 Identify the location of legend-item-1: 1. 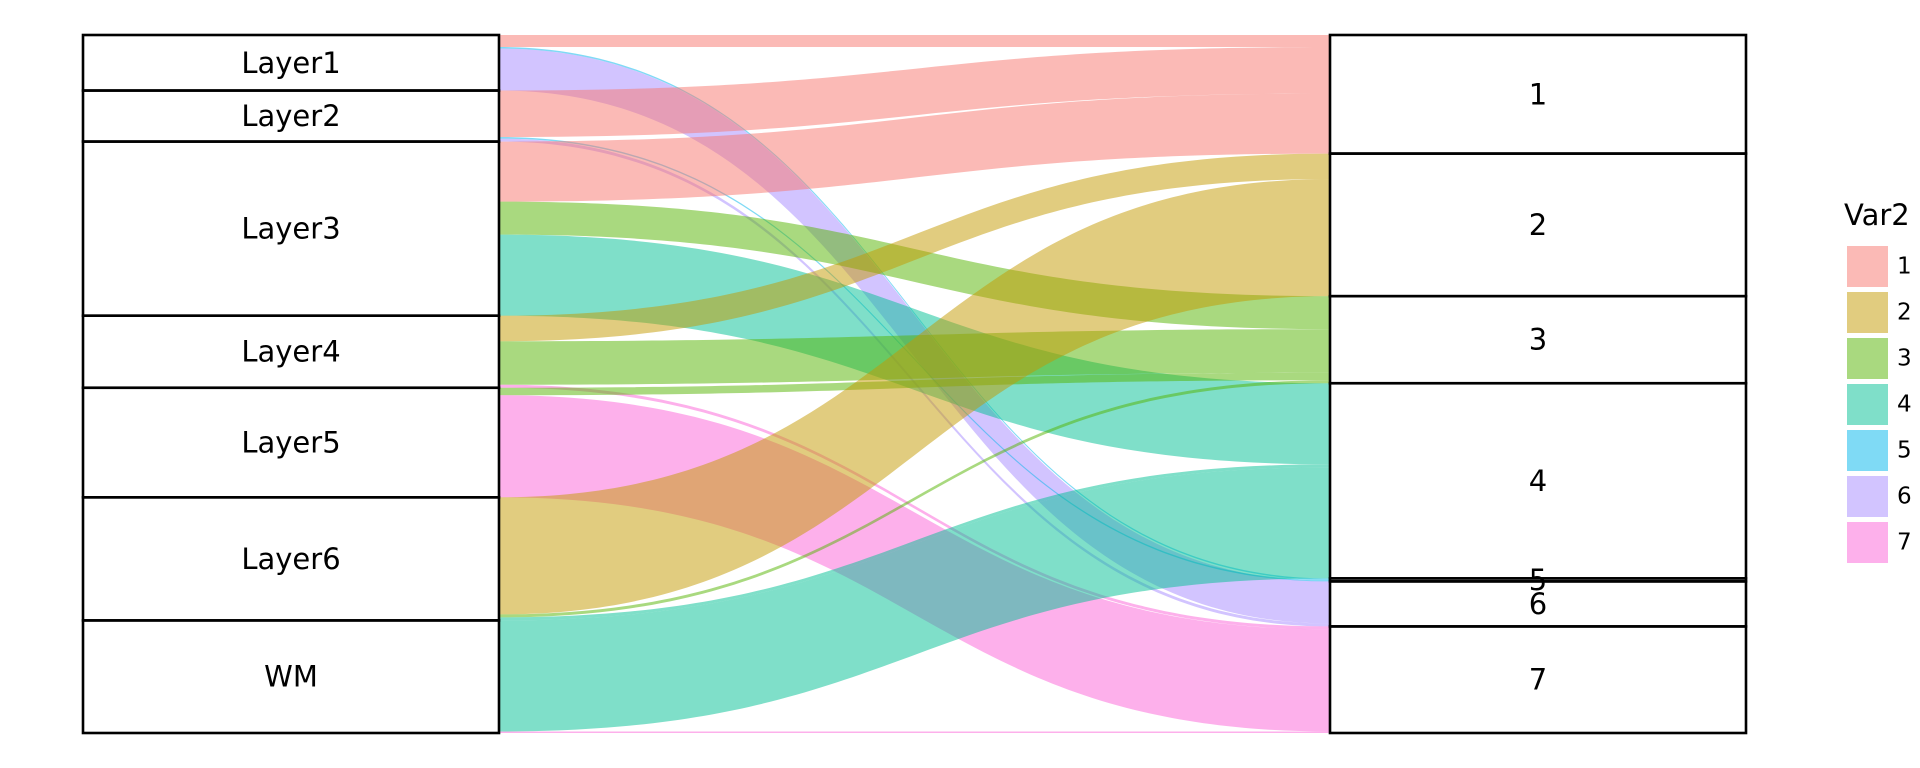
(1879, 266).